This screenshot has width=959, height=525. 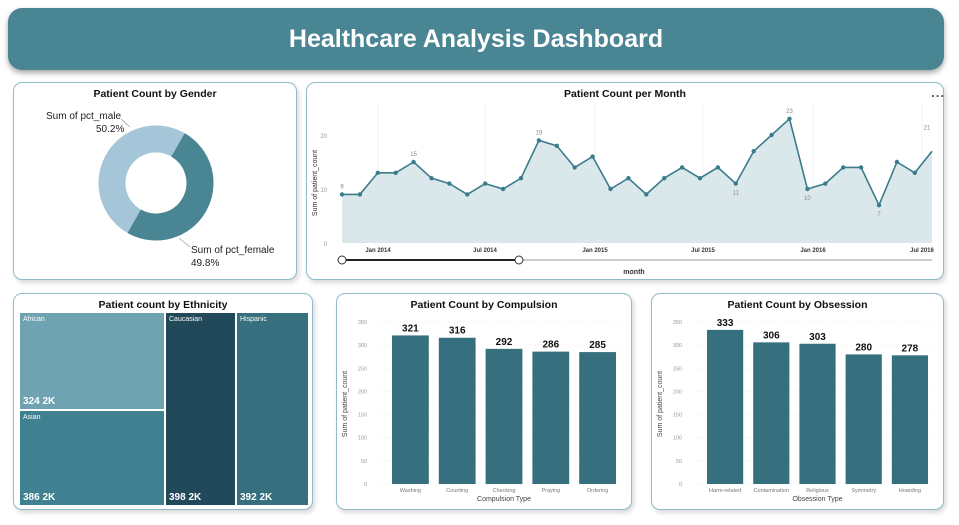 I want to click on bar-value-label: 285, so click(x=597, y=345).